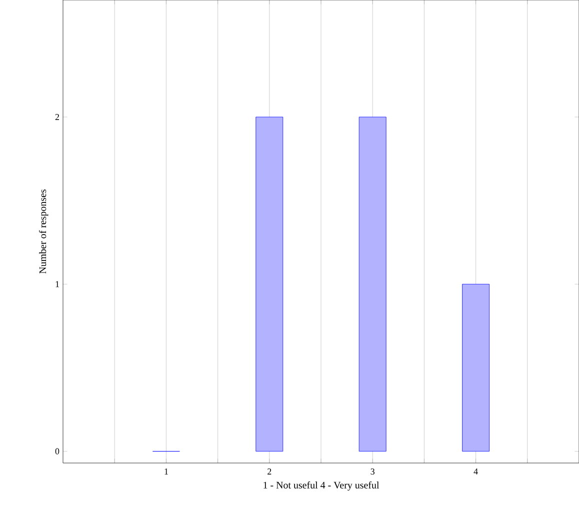  I want to click on y-axis-title: Number of responses, so click(43, 232).